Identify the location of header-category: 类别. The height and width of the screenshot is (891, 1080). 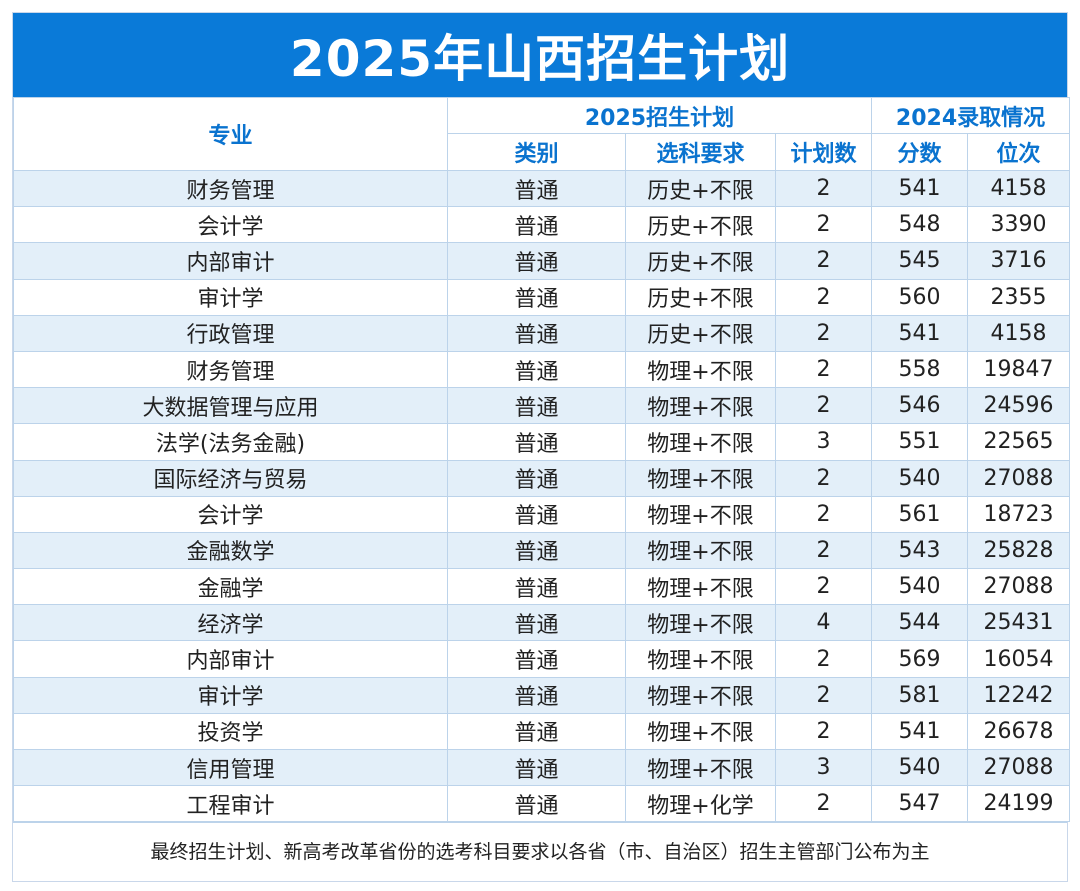
(536, 152).